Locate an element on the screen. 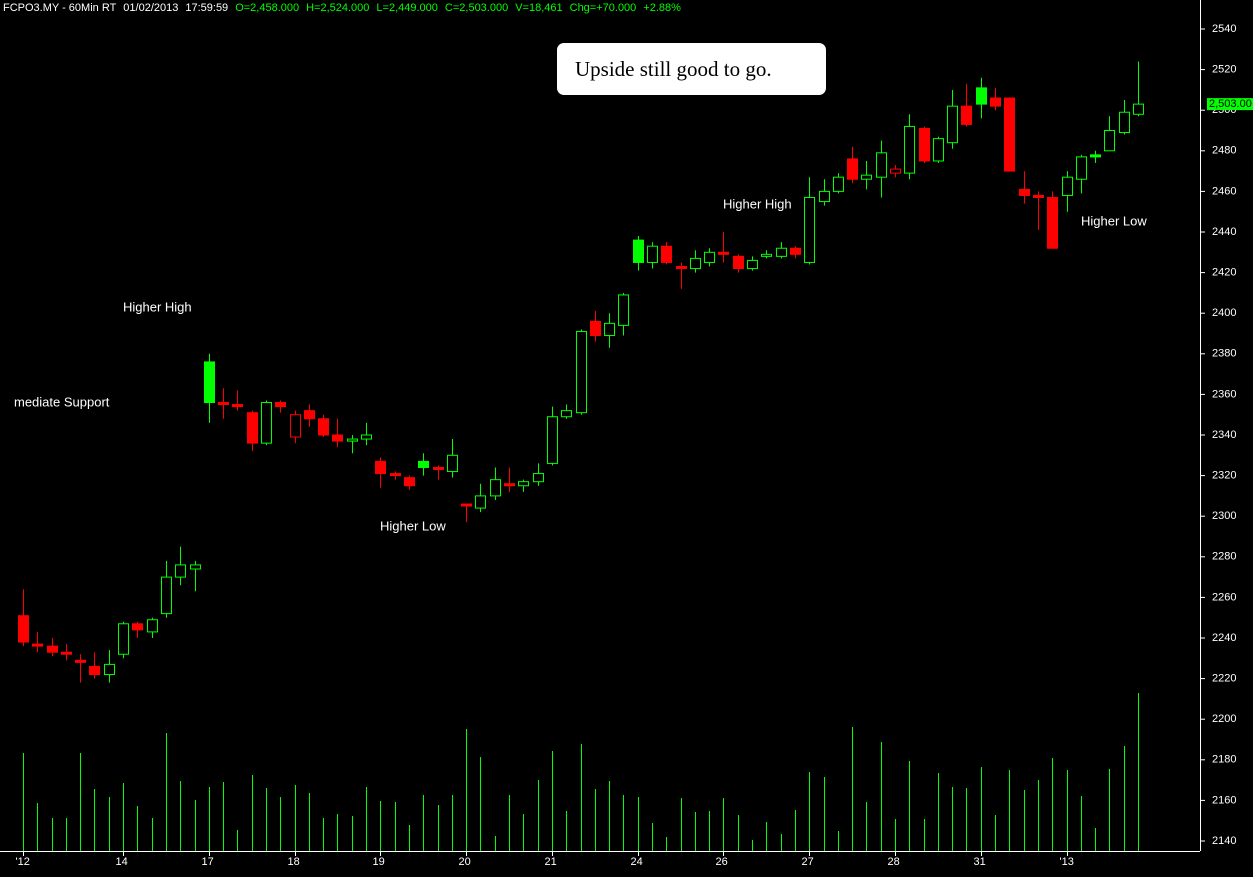  header-item: Chg=+70.000 is located at coordinates (603, 8).